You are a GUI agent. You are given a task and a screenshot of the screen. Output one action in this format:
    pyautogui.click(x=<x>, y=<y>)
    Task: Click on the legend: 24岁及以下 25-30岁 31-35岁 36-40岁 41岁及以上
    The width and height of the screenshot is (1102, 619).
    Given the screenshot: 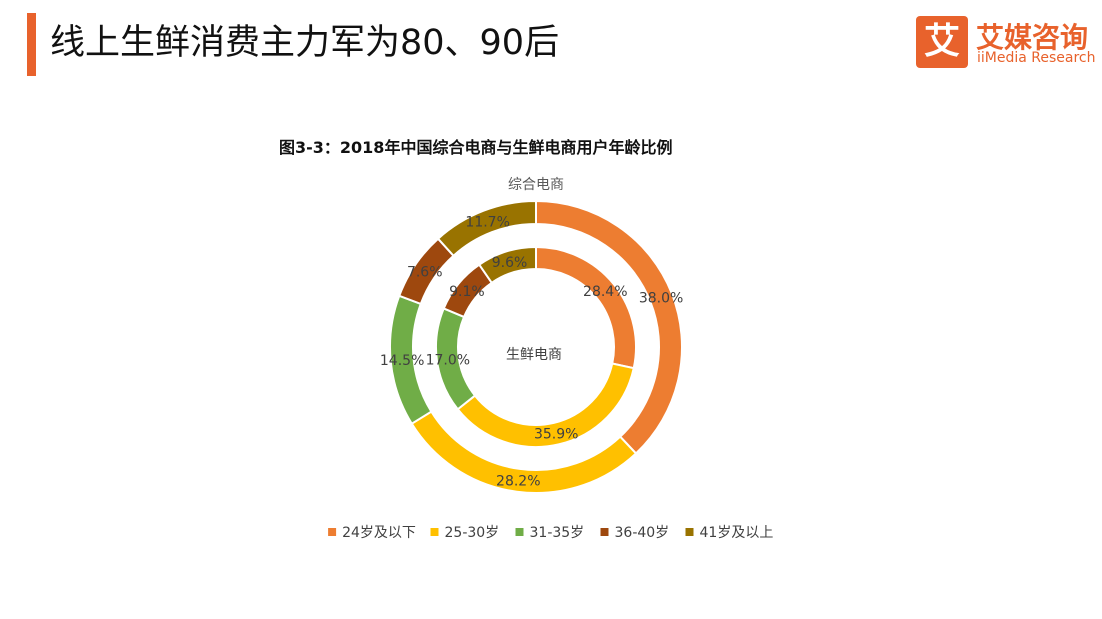 What is the action you would take?
    pyautogui.click(x=550, y=533)
    